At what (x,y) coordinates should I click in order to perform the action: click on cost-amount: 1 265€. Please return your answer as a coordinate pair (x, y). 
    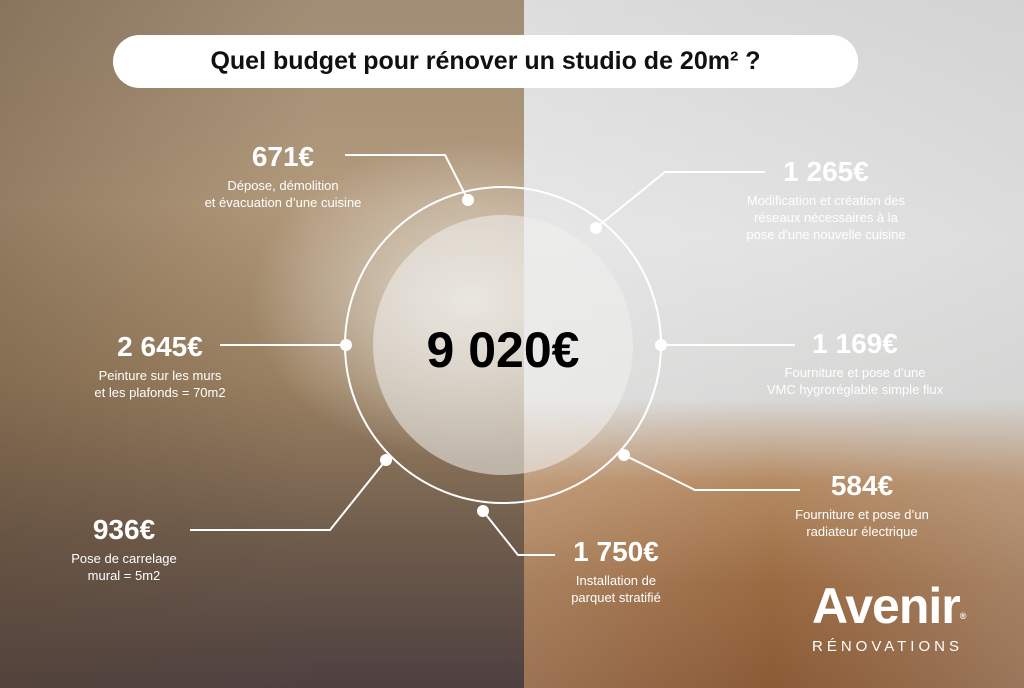
    Looking at the image, I should click on (826, 171).